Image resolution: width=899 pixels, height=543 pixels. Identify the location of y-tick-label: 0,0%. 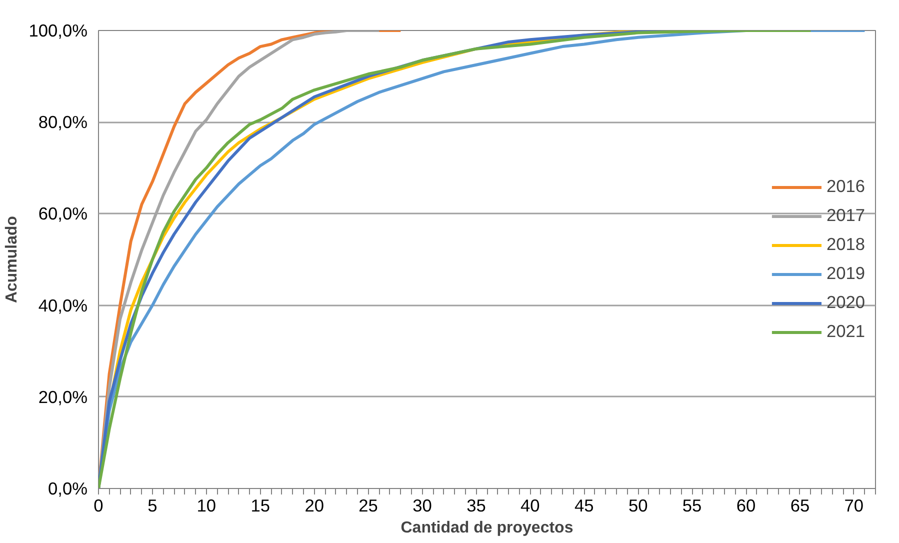
(68, 488).